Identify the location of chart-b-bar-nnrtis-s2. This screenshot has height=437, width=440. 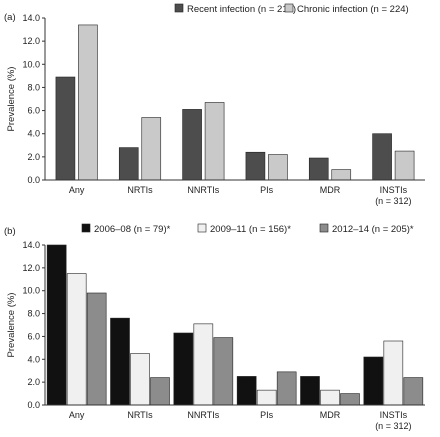
(203, 364).